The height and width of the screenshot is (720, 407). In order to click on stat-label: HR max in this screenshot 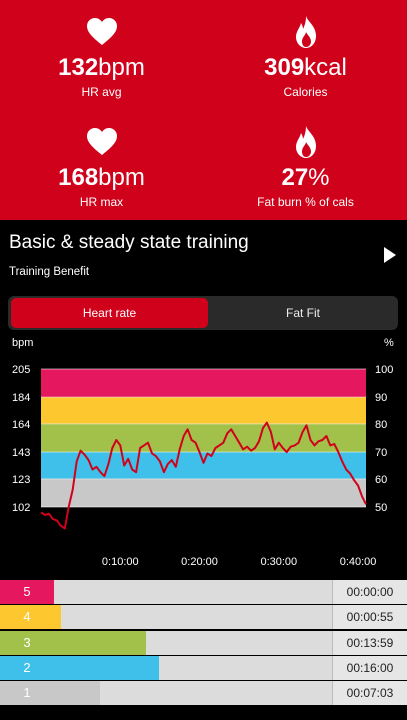, I will do `click(101, 202)`.